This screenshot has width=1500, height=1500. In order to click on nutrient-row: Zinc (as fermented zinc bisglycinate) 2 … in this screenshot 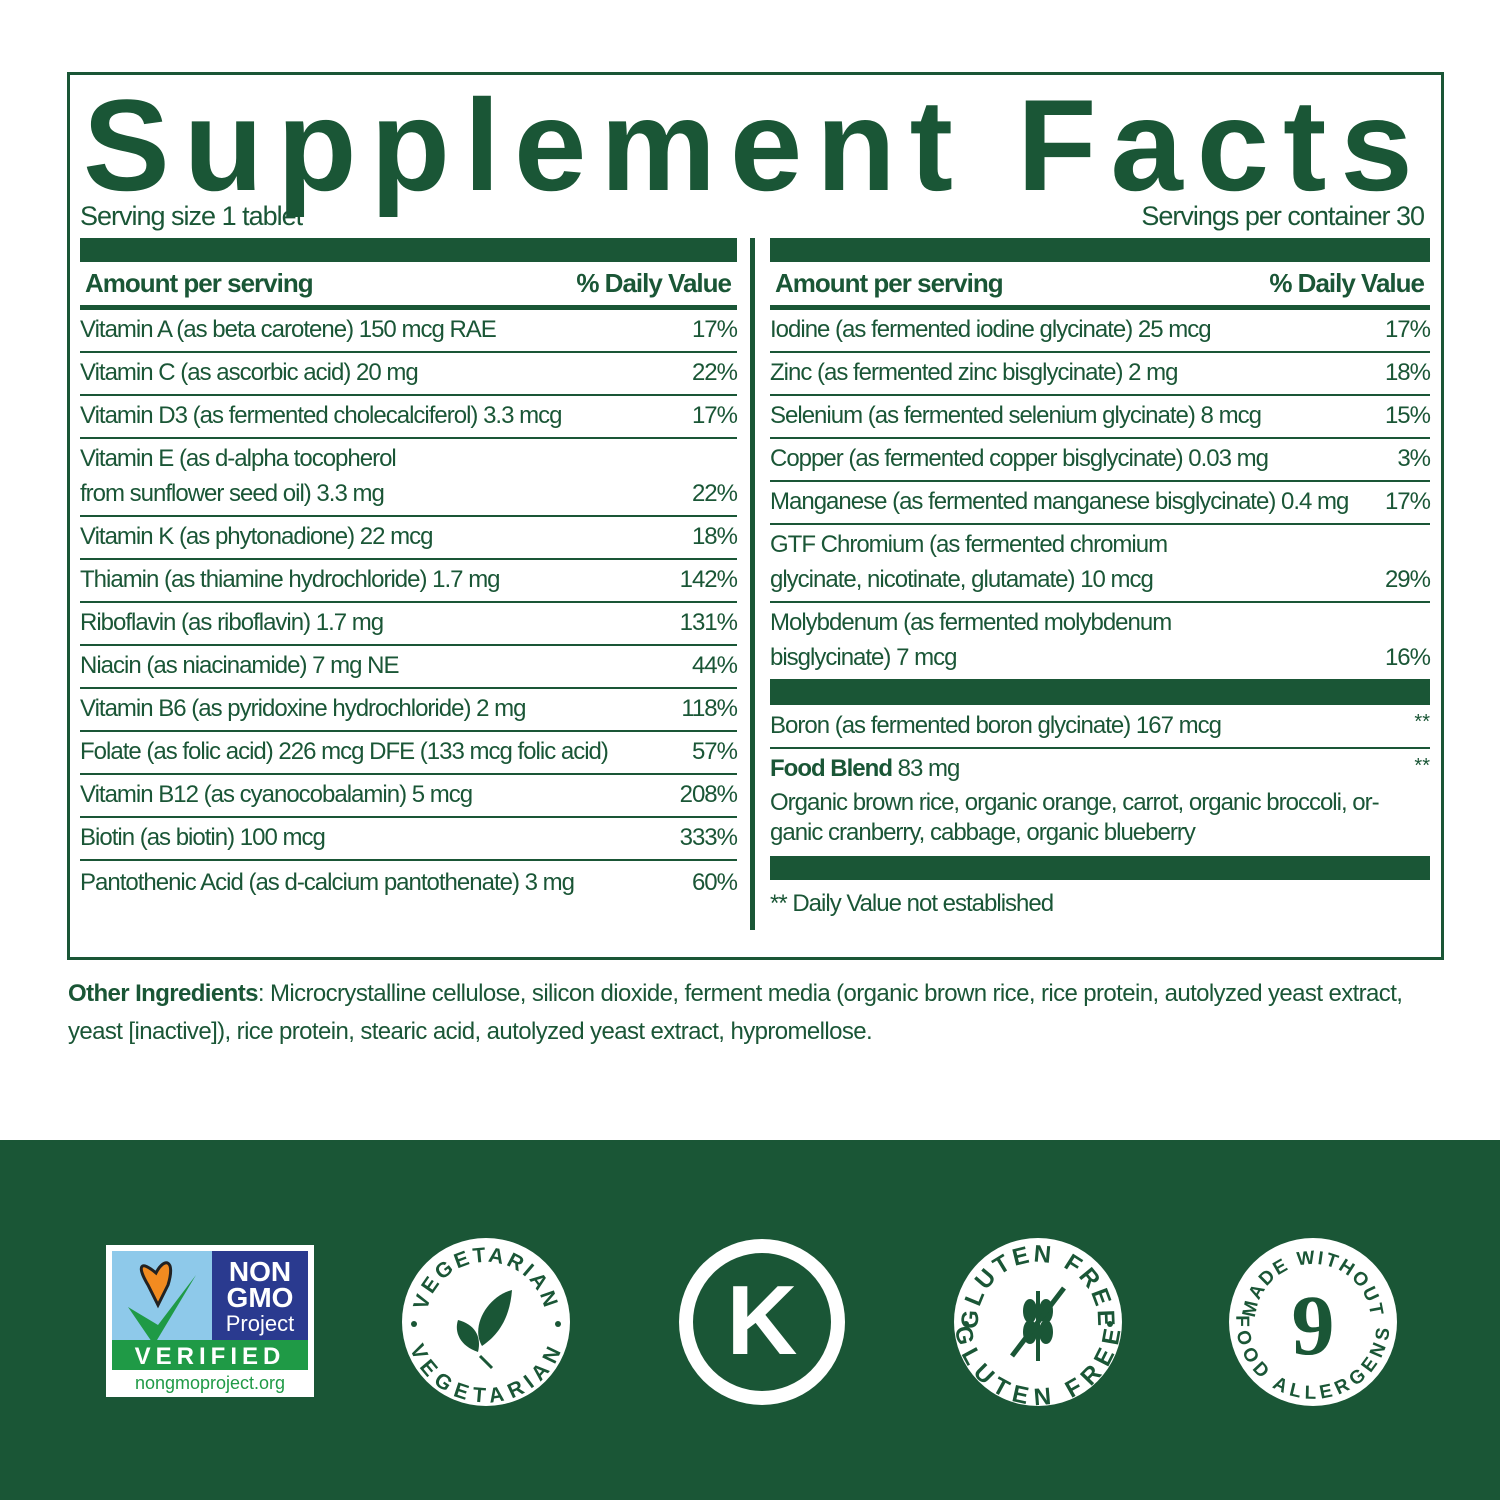, I will do `click(1100, 374)`.